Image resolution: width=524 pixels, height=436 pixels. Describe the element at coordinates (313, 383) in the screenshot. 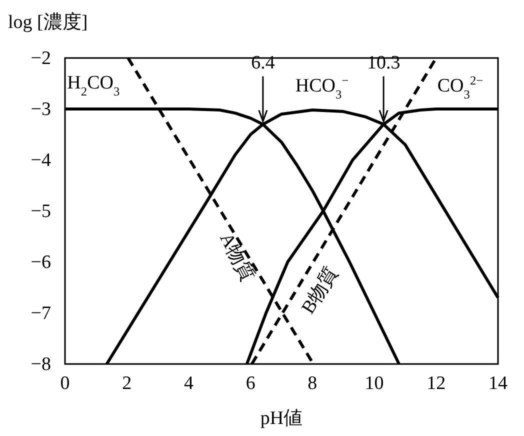

I see `x-tick-label: 8` at that location.